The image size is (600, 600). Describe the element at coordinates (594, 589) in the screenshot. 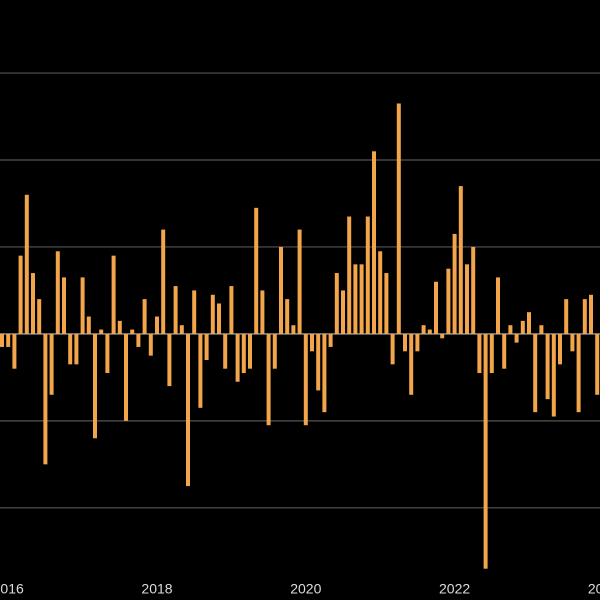

I see `x-tick-label: 2024` at that location.